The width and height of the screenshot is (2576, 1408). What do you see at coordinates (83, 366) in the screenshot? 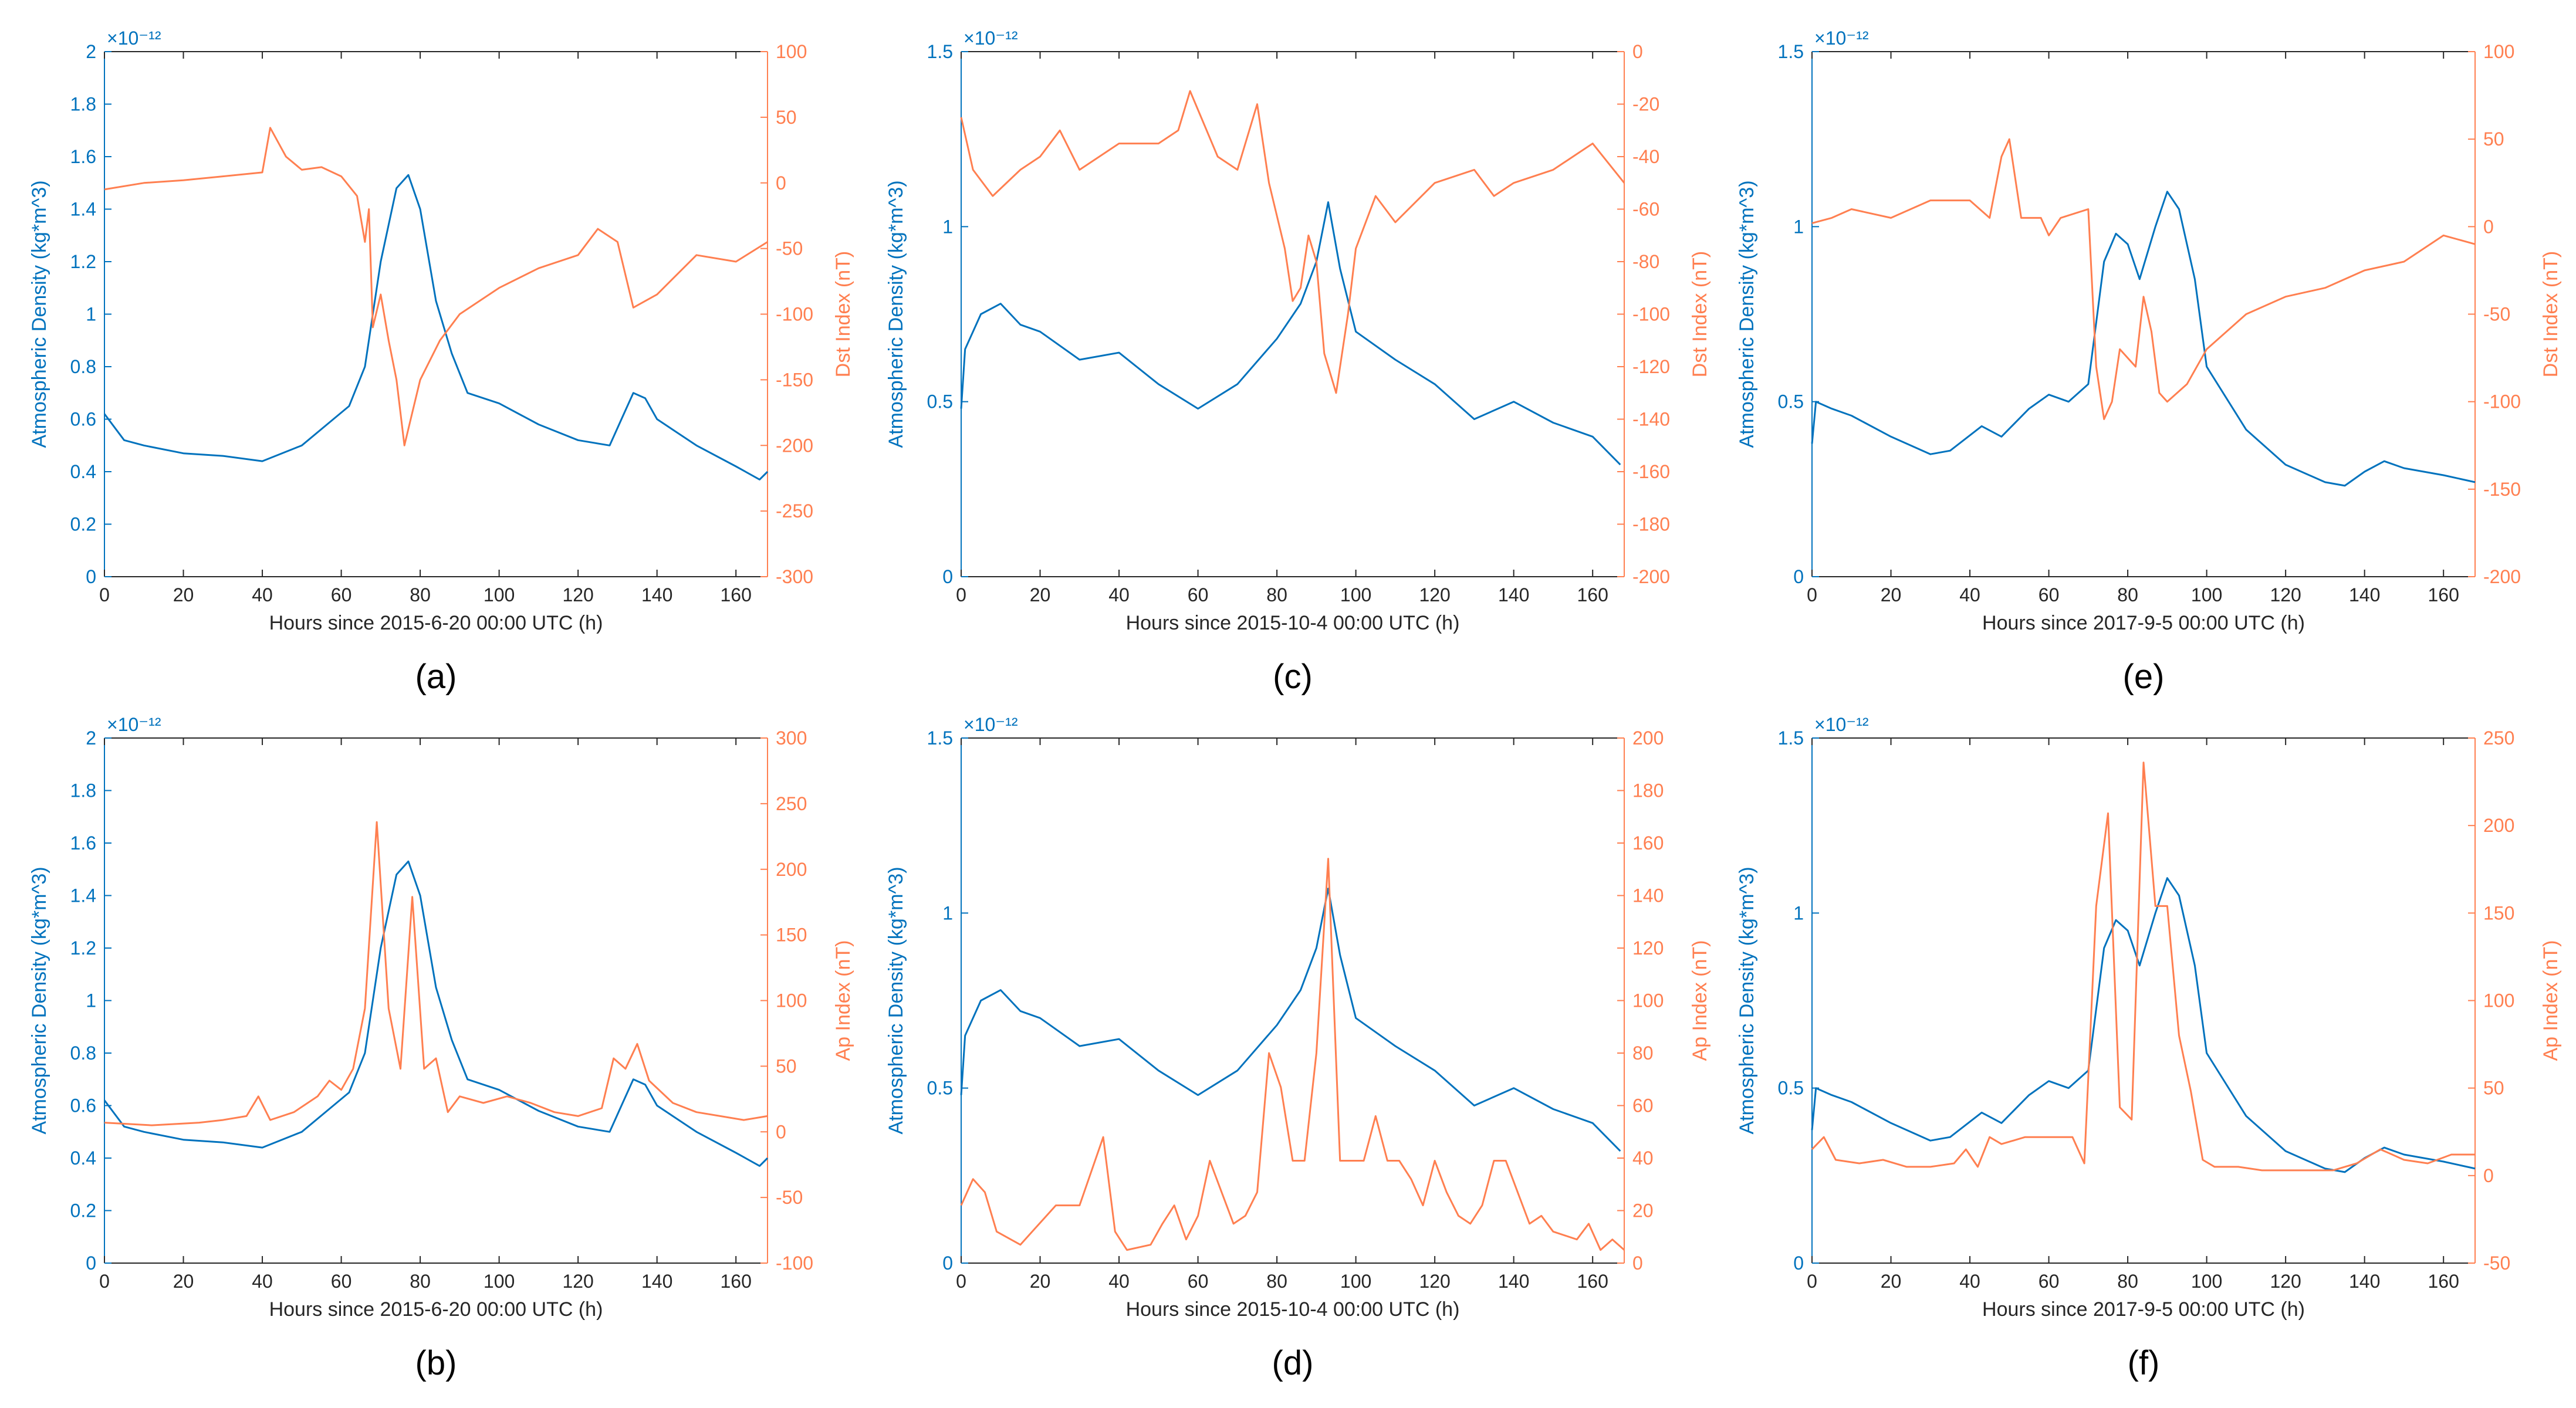
I see `left-y-tick-label: 0.8` at bounding box center [83, 366].